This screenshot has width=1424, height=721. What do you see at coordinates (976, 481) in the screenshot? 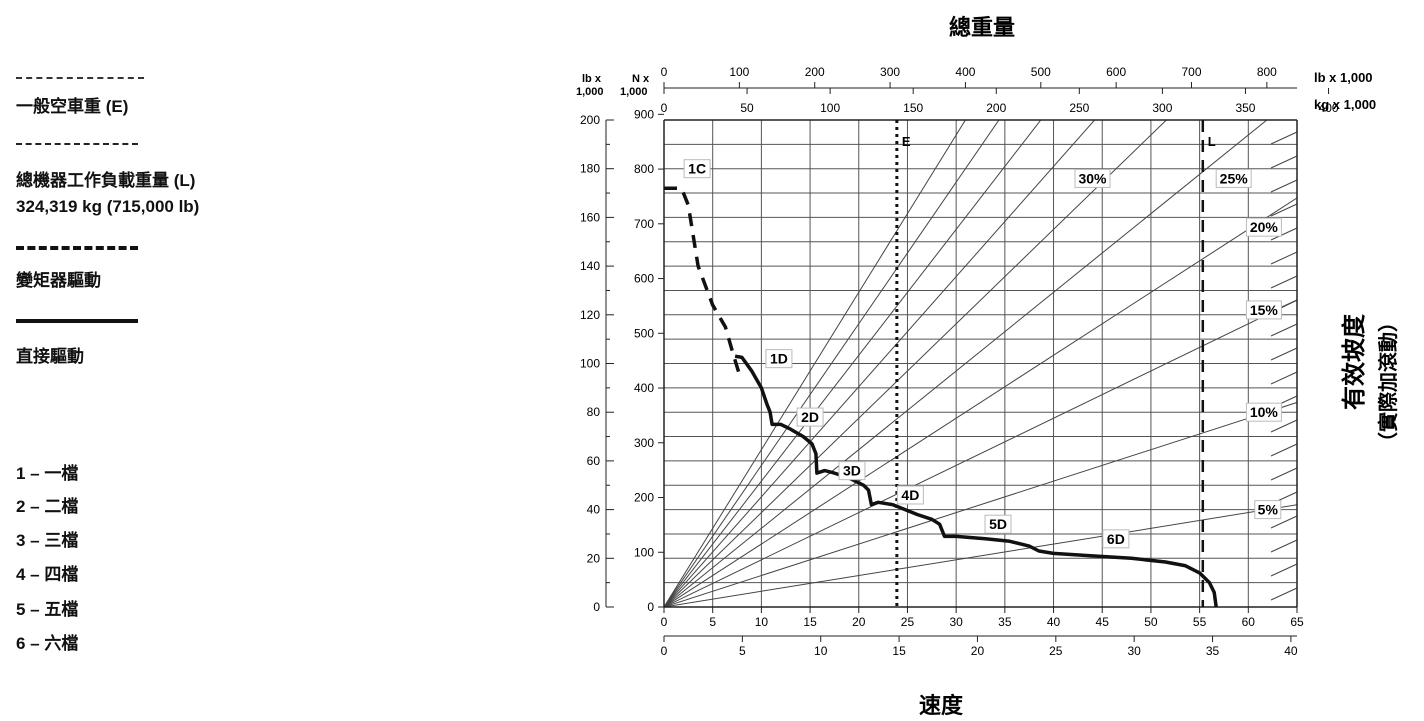
I see `direct-drive-curve` at bounding box center [976, 481].